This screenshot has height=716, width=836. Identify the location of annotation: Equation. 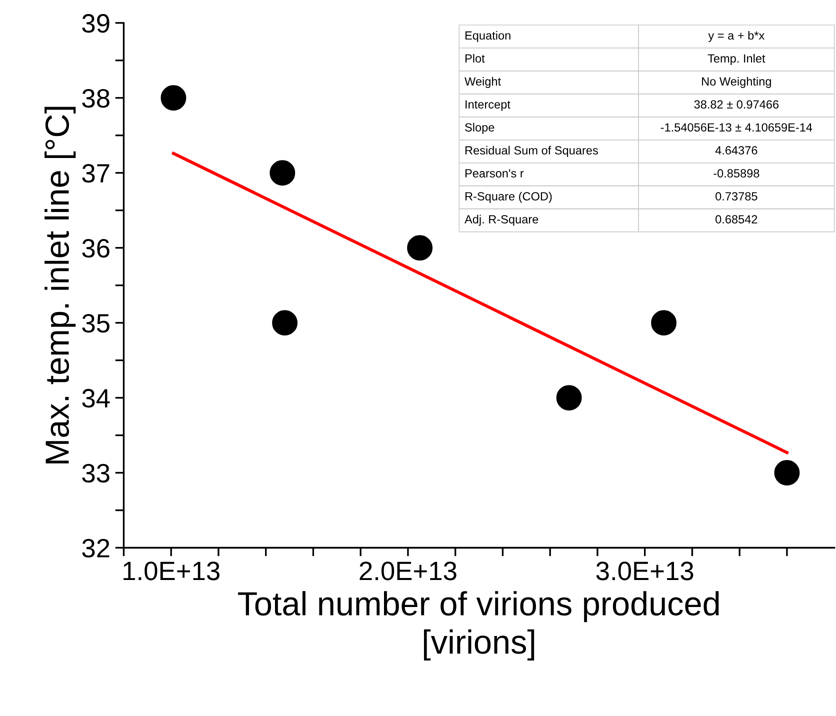
(487, 36).